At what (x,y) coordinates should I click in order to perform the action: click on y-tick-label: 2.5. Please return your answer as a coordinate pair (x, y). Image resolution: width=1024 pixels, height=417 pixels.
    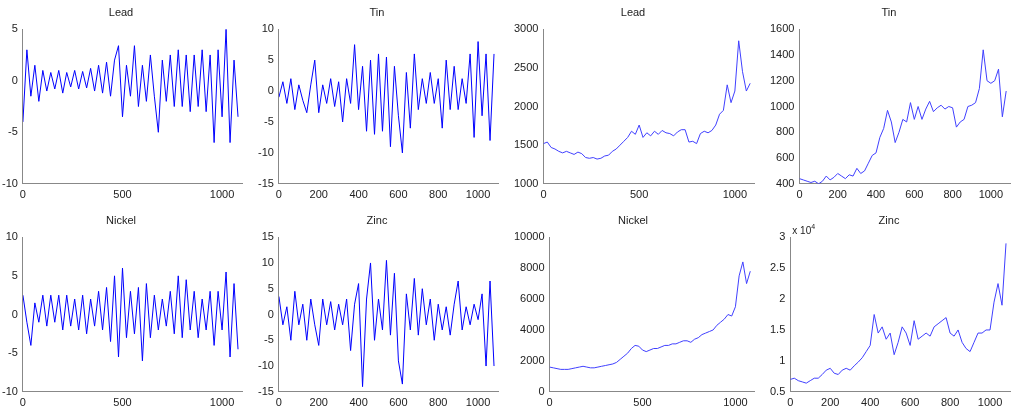
    Looking at the image, I should click on (777, 267).